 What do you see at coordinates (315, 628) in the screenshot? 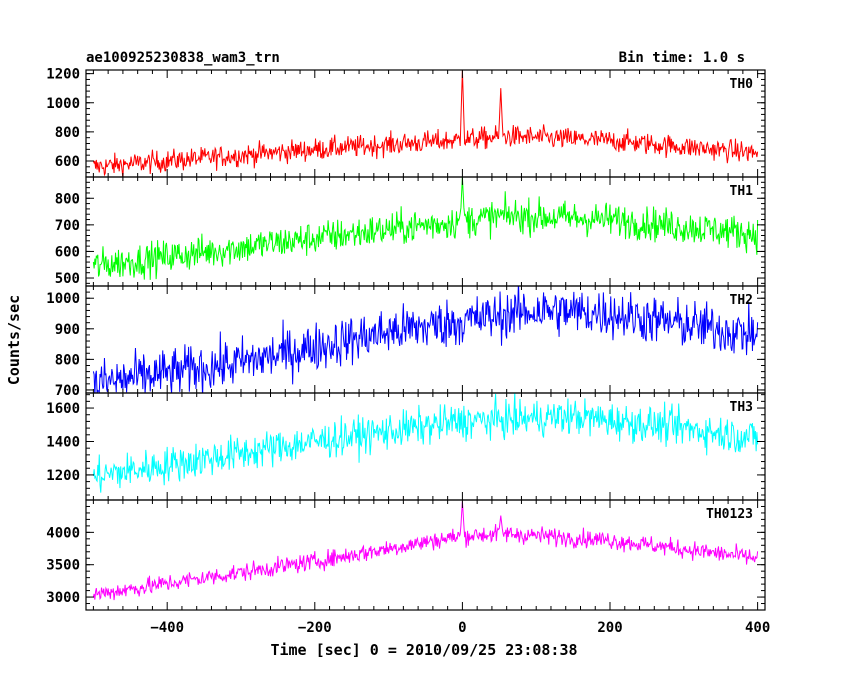
I see `x-tick-label: −200` at bounding box center [315, 628].